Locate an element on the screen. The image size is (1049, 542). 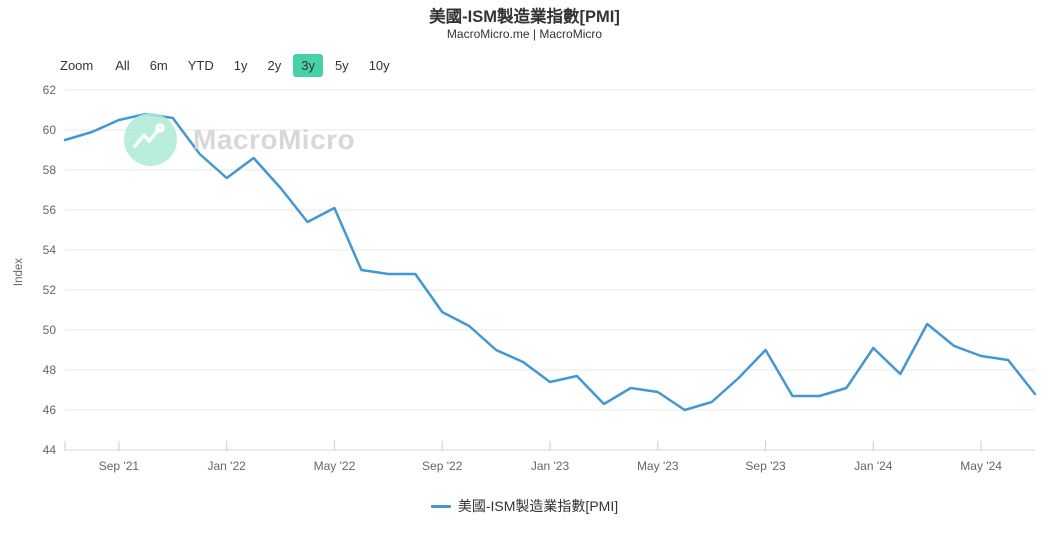
x-axis-tick-label: Sep '23 is located at coordinates (765, 466).